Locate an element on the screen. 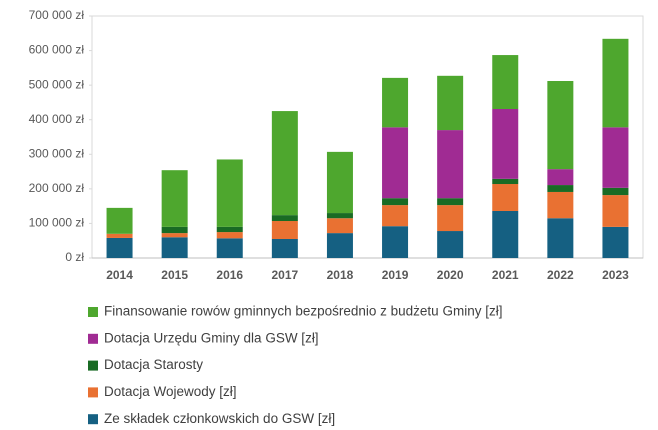 Image resolution: width=658 pixels, height=430 pixels. x-tick-label: 2019 is located at coordinates (395, 275).